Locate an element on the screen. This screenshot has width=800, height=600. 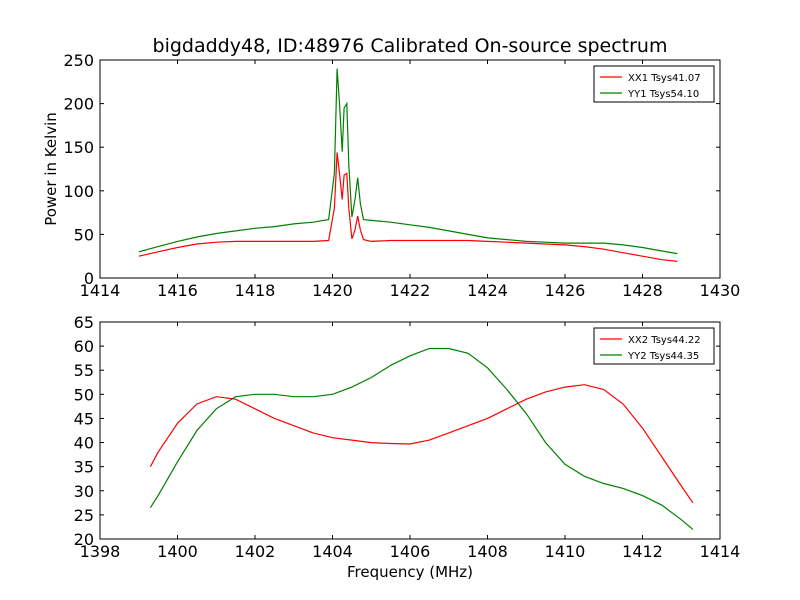
y-tick-label: 35 is located at coordinates (84, 467).